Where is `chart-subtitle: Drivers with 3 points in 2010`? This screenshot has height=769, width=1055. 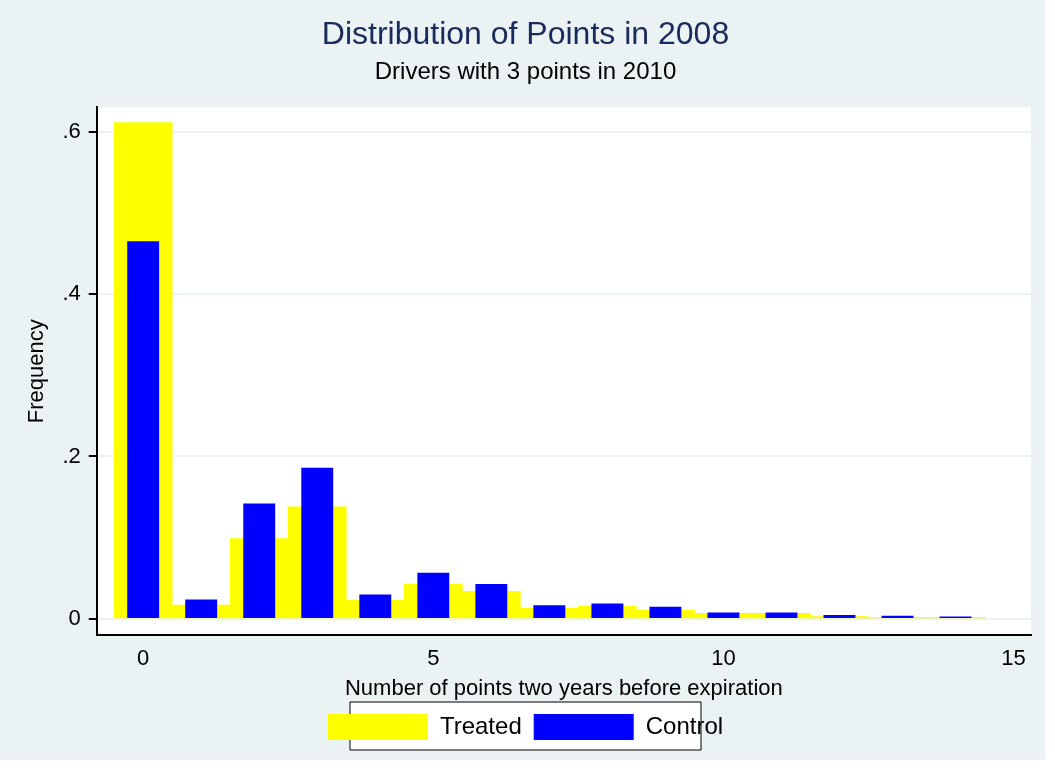 chart-subtitle: Drivers with 3 points in 2010 is located at coordinates (525, 71).